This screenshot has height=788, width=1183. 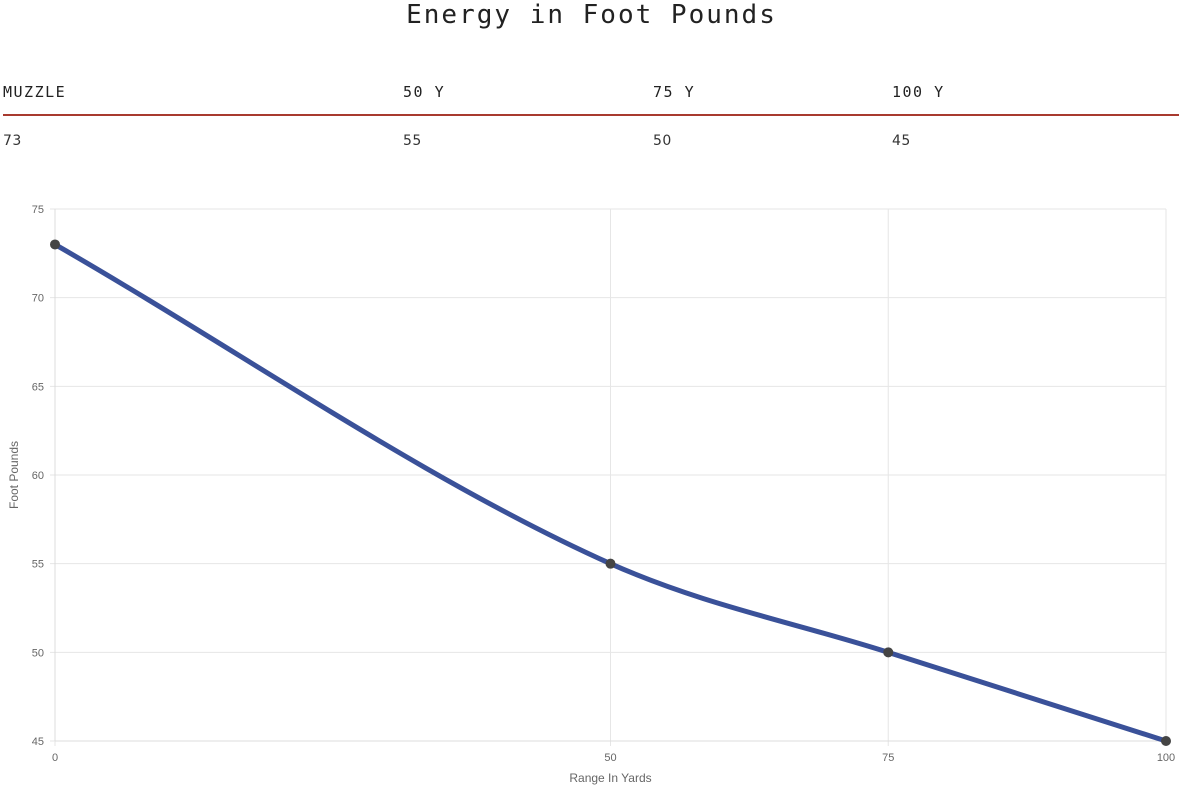 What do you see at coordinates (38, 299) in the screenshot?
I see `y-tick-label: 70` at bounding box center [38, 299].